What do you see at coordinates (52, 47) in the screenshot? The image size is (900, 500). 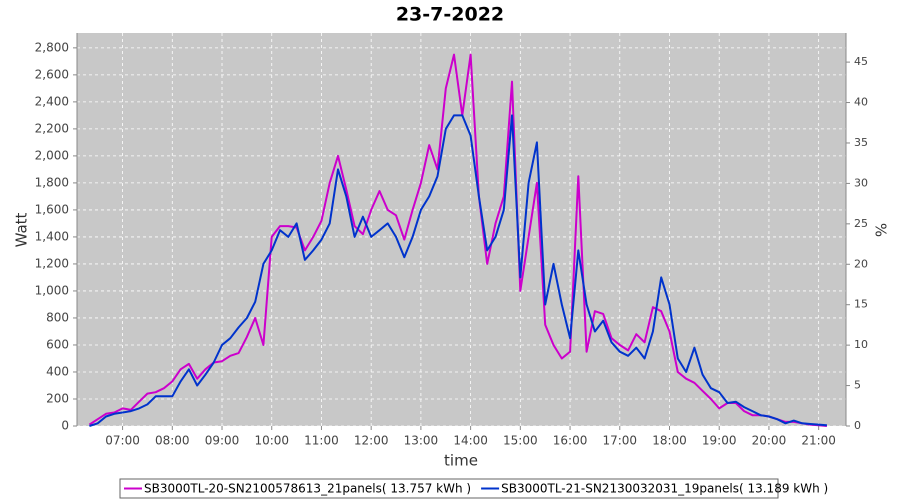 I see `y-tick-label: 2,800` at bounding box center [52, 47].